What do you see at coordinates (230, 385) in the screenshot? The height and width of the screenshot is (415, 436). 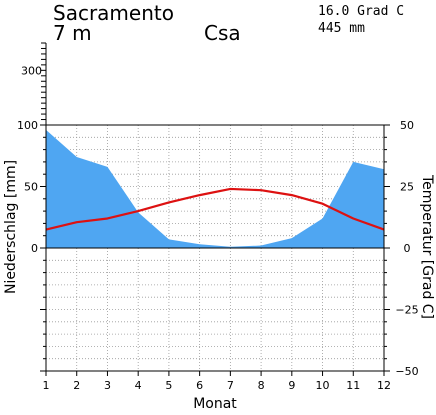 I see `x-tick-label: 7` at bounding box center [230, 385].